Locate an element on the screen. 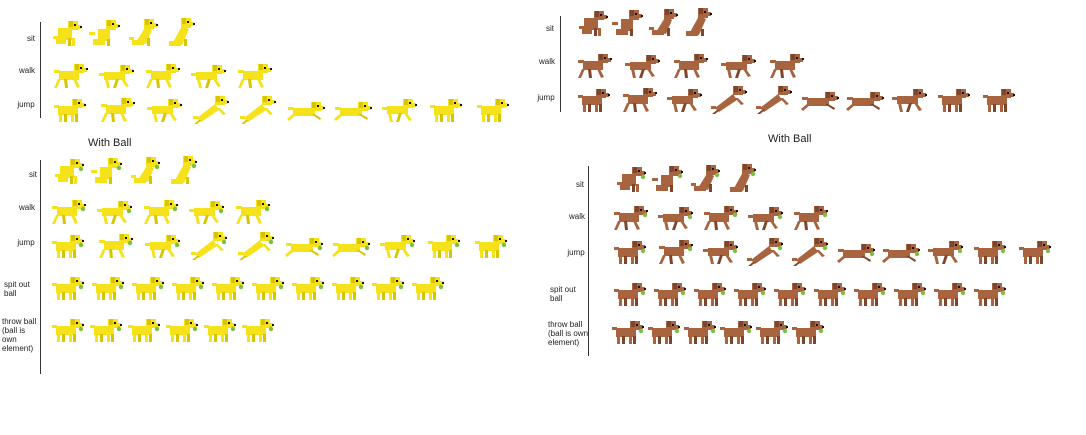  yellow-with-ball-divider is located at coordinates (40, 267).